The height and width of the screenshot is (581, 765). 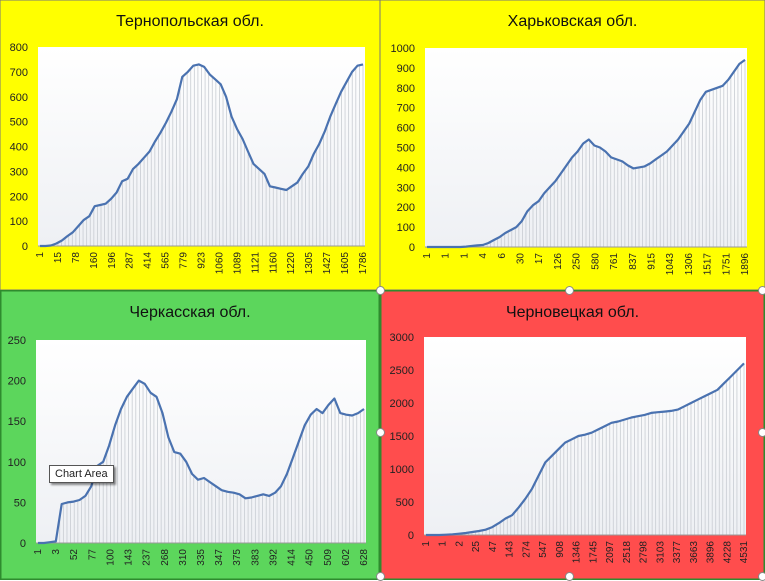 What do you see at coordinates (543, 549) in the screenshot?
I see `x-tick-label: 547` at bounding box center [543, 549].